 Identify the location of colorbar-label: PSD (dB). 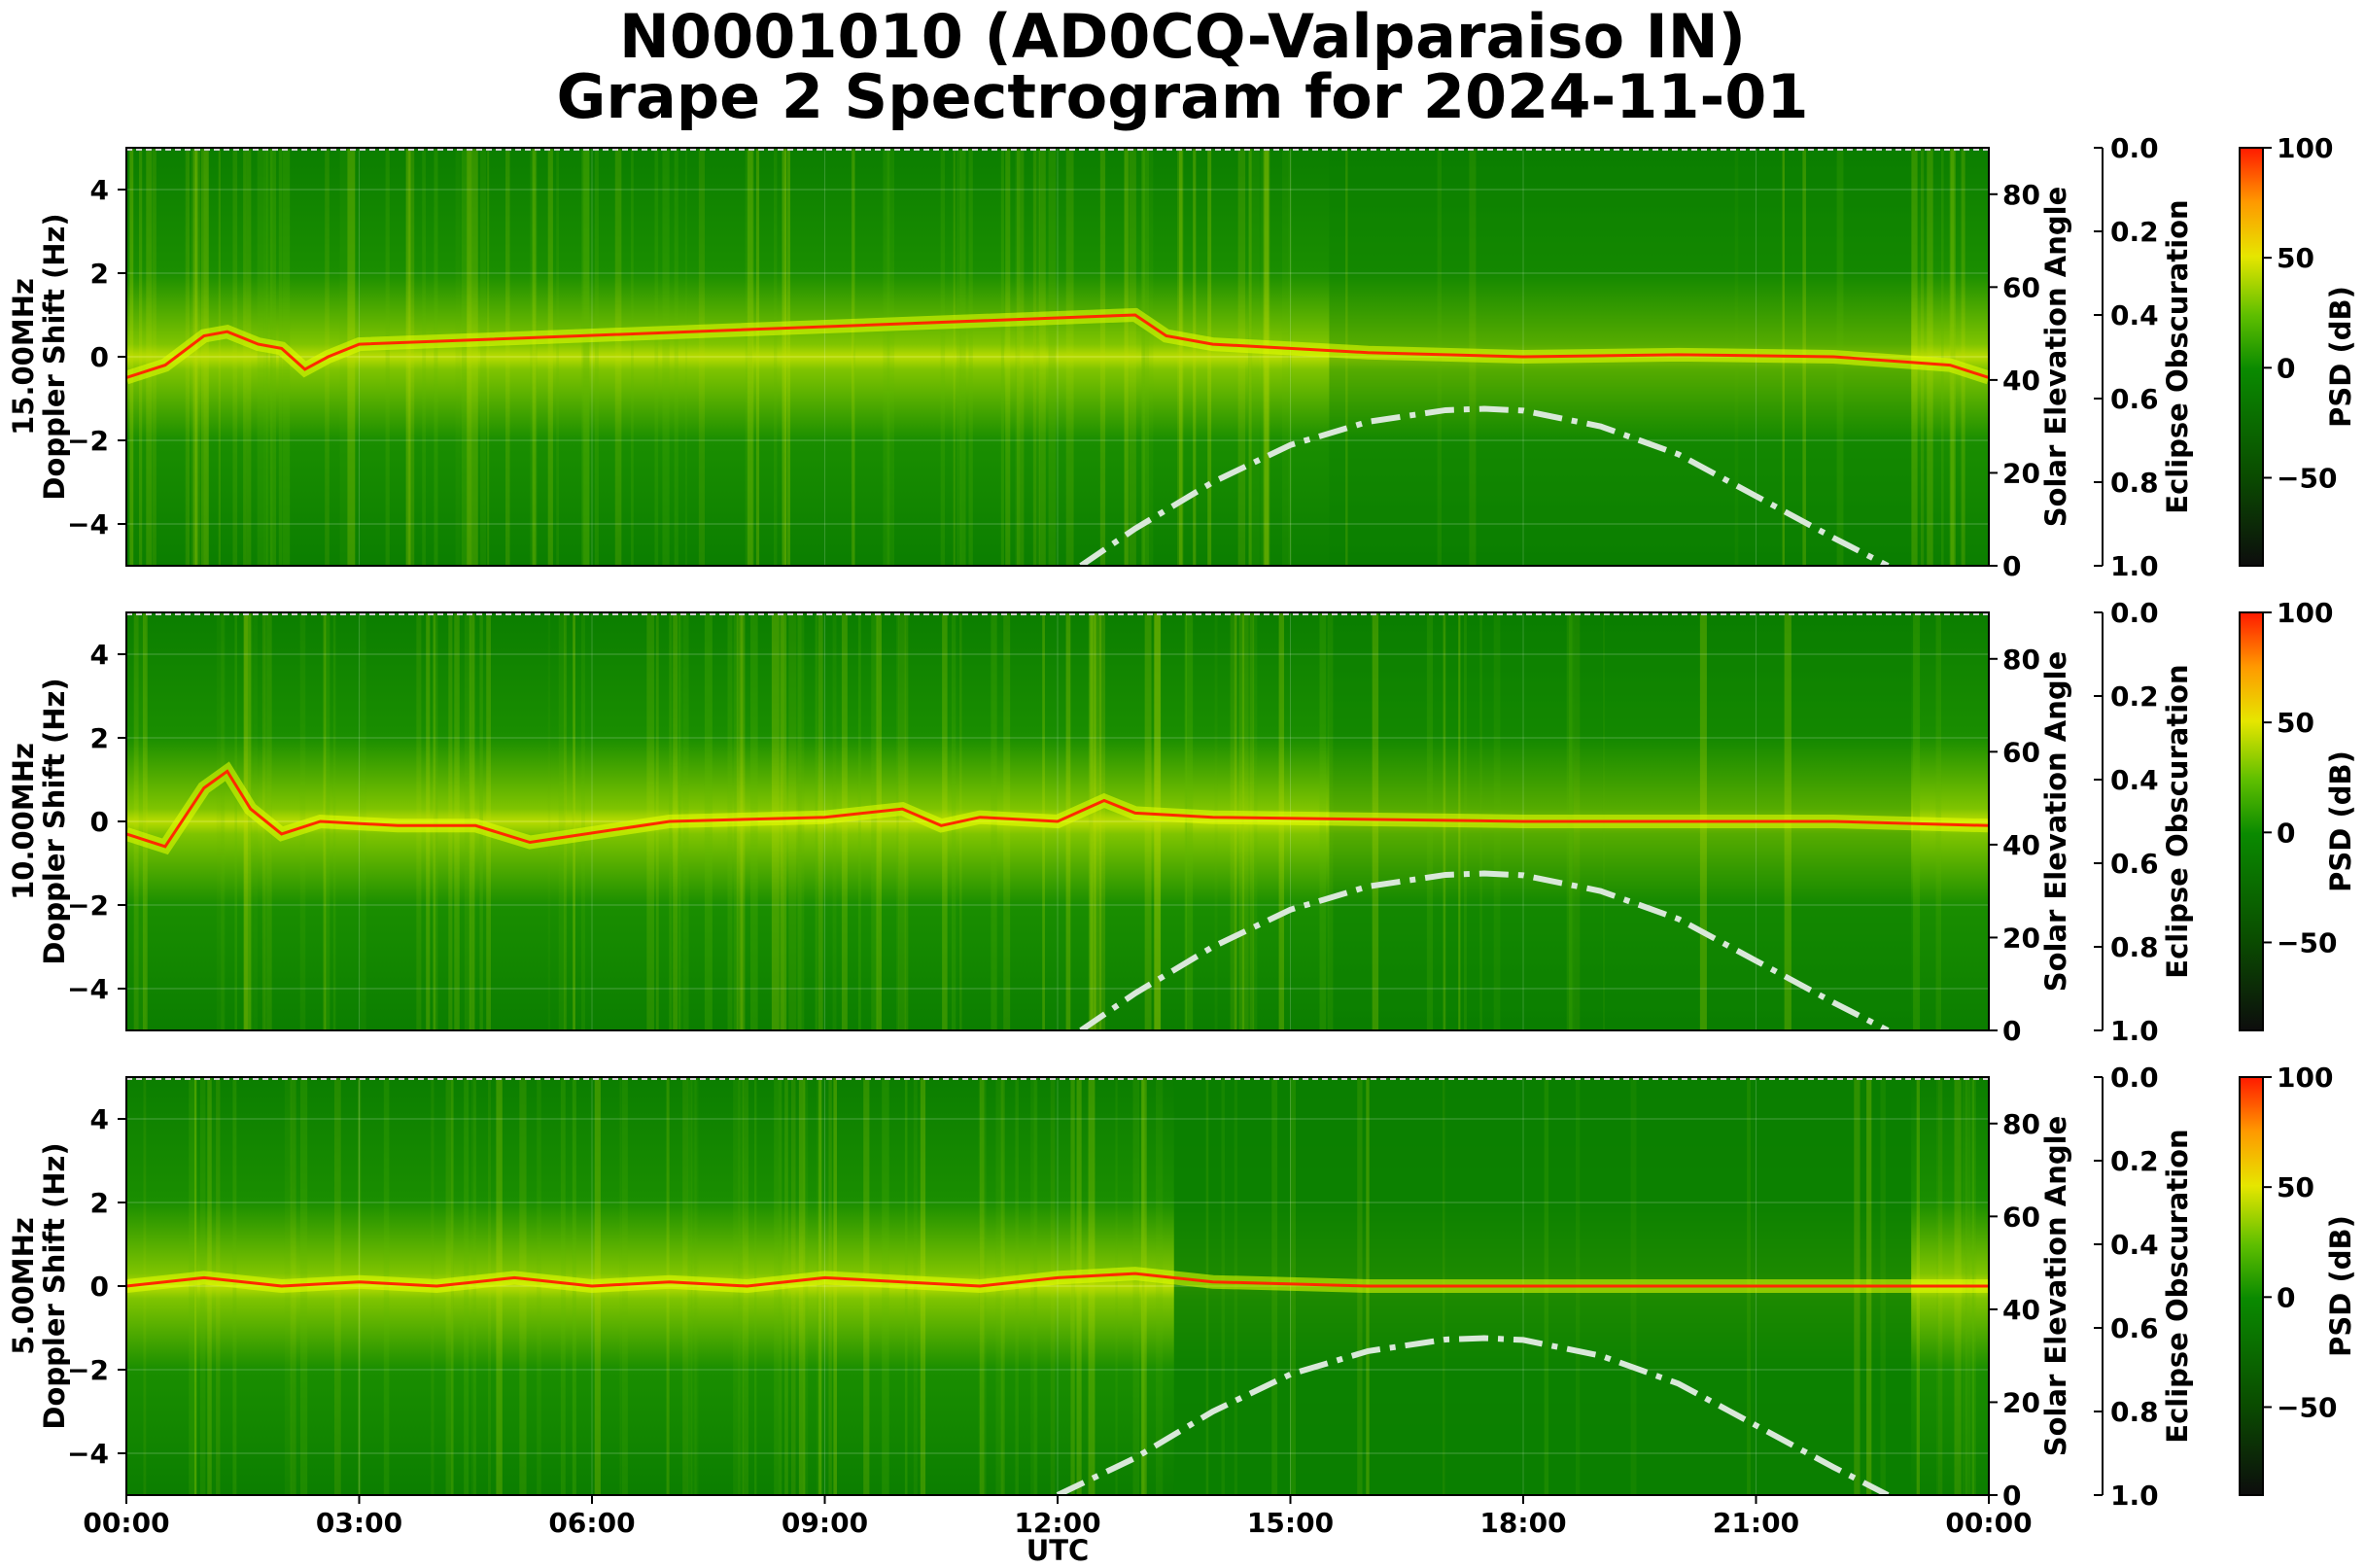
(2340, 1286).